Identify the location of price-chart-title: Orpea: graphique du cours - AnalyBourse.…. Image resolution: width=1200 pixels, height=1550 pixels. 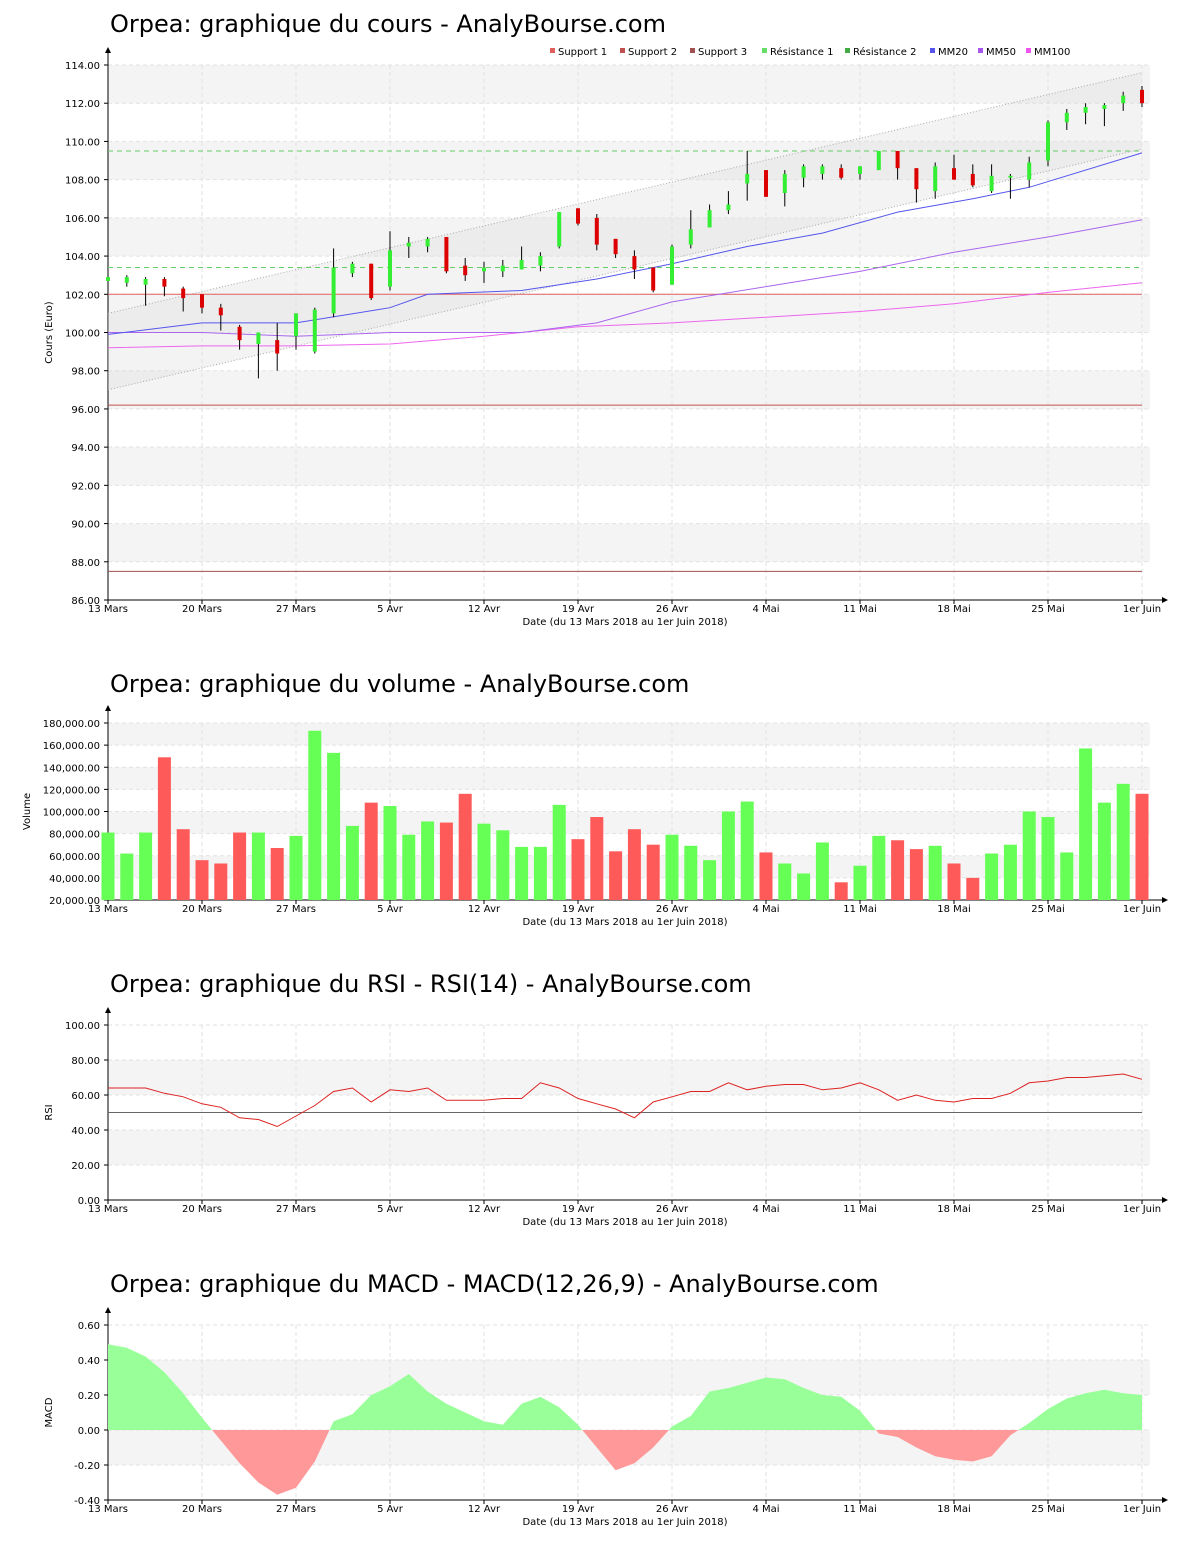
(388, 24).